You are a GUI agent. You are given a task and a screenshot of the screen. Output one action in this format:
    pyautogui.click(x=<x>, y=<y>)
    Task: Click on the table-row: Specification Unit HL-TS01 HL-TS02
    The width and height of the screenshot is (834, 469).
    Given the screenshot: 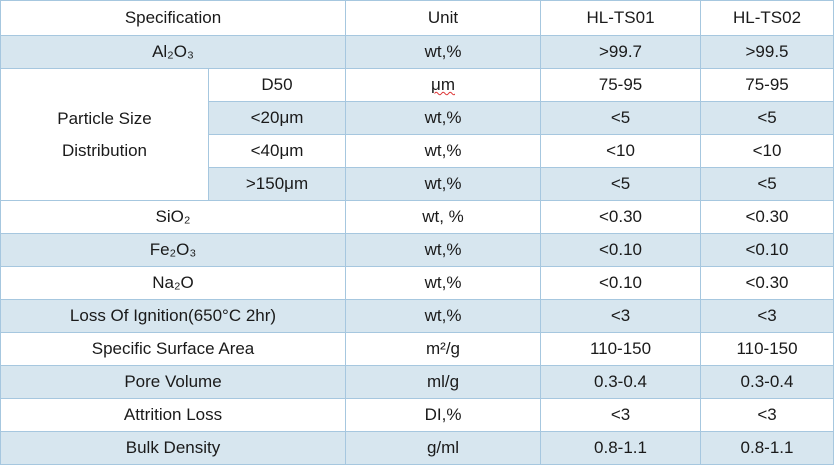 What is the action you would take?
    pyautogui.click(x=417, y=18)
    